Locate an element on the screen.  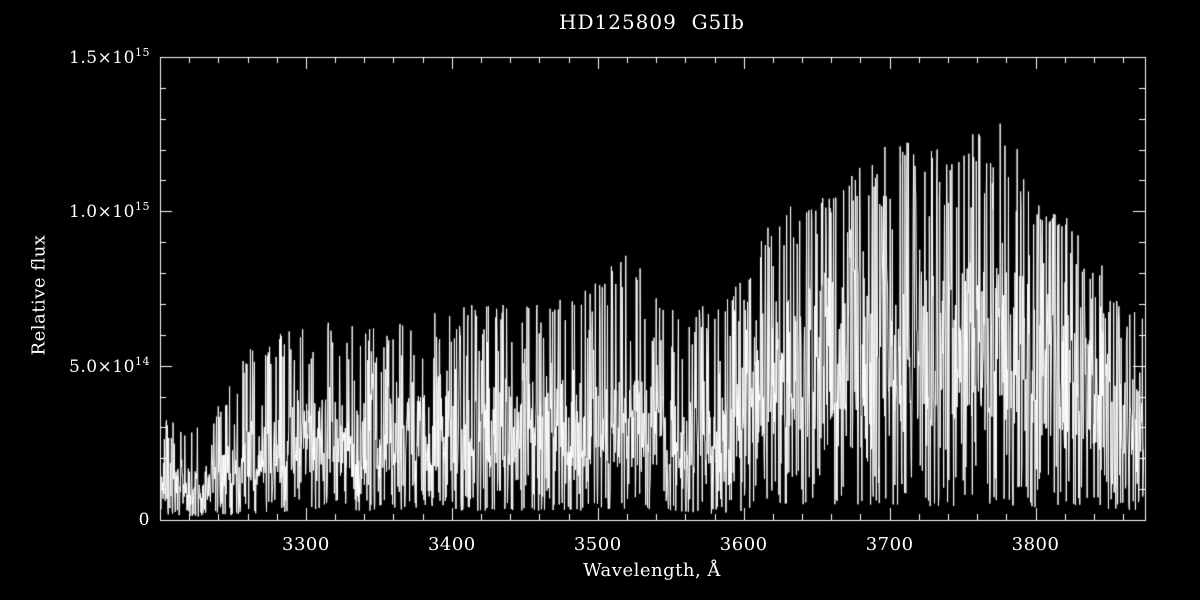
y-tick-label: 0 is located at coordinates (144, 520).